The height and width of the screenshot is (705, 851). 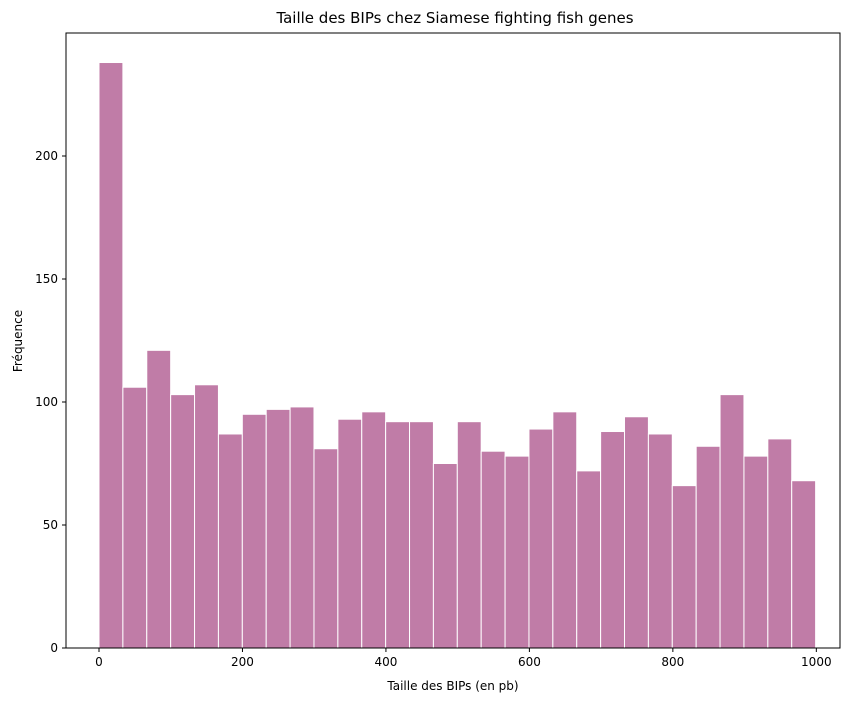 What do you see at coordinates (385, 662) in the screenshot?
I see `x-tick-label: 400` at bounding box center [385, 662].